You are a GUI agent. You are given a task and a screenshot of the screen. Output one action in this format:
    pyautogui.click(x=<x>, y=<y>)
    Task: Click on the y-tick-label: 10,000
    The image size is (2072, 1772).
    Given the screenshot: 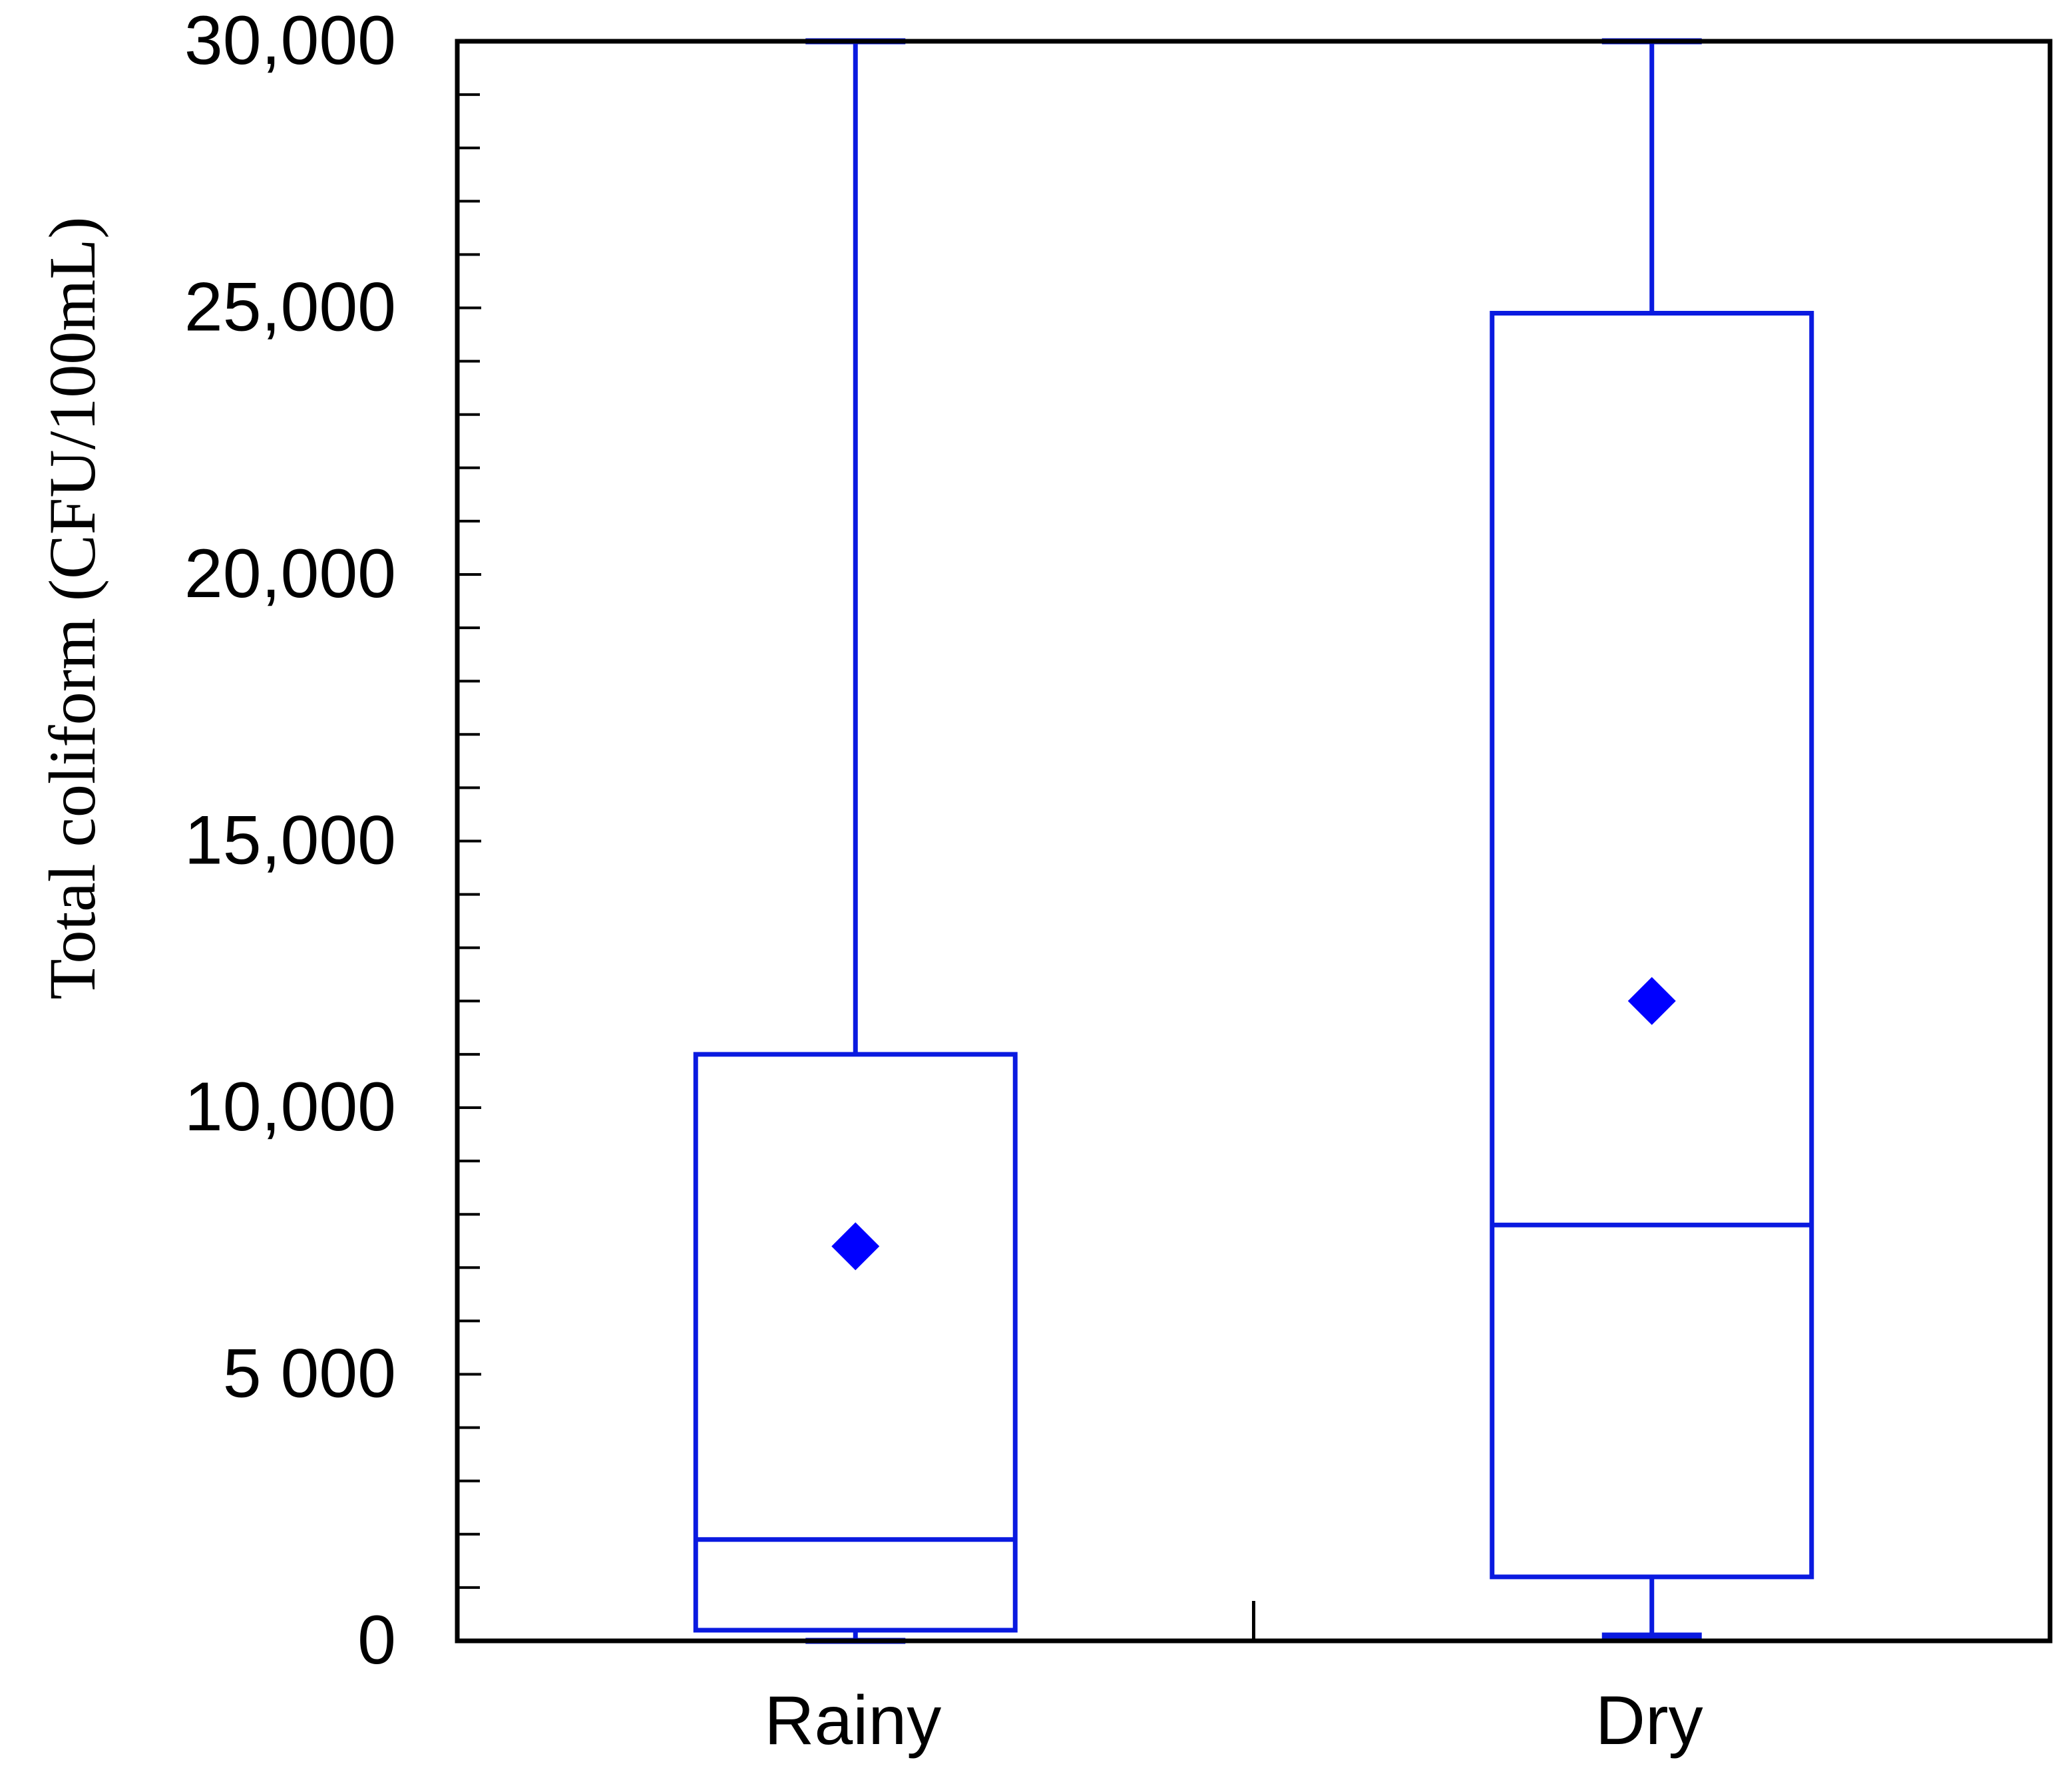 What is the action you would take?
    pyautogui.click(x=290, y=1107)
    